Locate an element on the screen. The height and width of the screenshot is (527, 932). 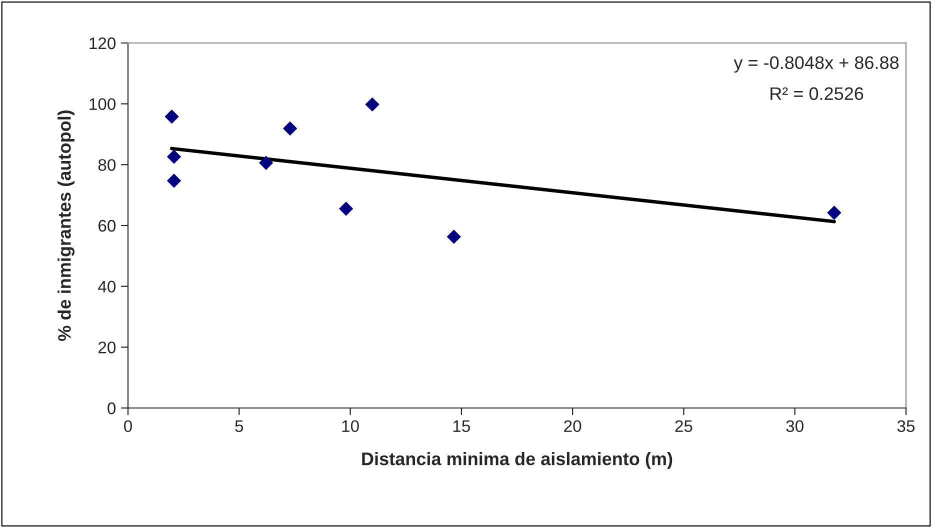
x-tick-label: 5 is located at coordinates (239, 426).